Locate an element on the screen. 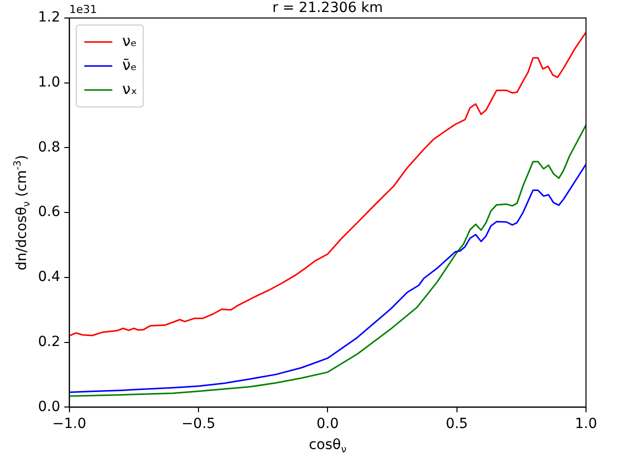 The image size is (619, 459). y-tick-label: 1.2 is located at coordinates (49, 18).